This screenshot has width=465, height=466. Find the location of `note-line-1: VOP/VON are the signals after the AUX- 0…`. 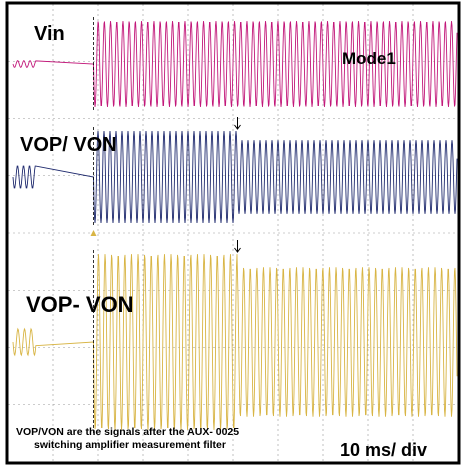

note-line-1: VOP/VON are the signals after the AUX- 0… is located at coordinates (128, 432).